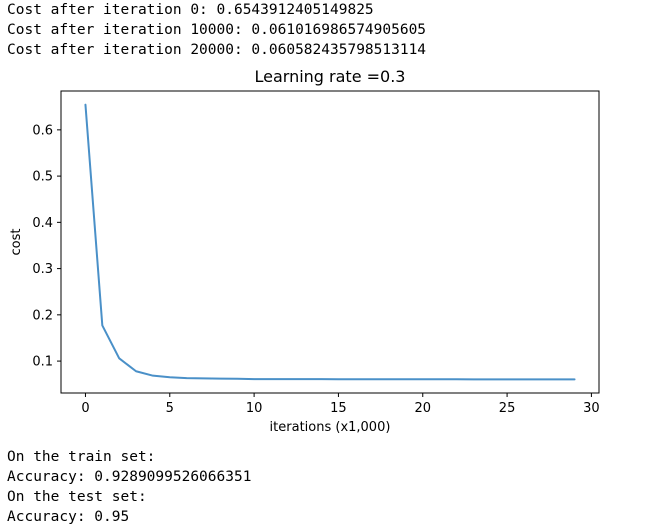  What do you see at coordinates (129, 477) in the screenshot?
I see `output-line: Accuracy: 0.9289099526066351` at bounding box center [129, 477].